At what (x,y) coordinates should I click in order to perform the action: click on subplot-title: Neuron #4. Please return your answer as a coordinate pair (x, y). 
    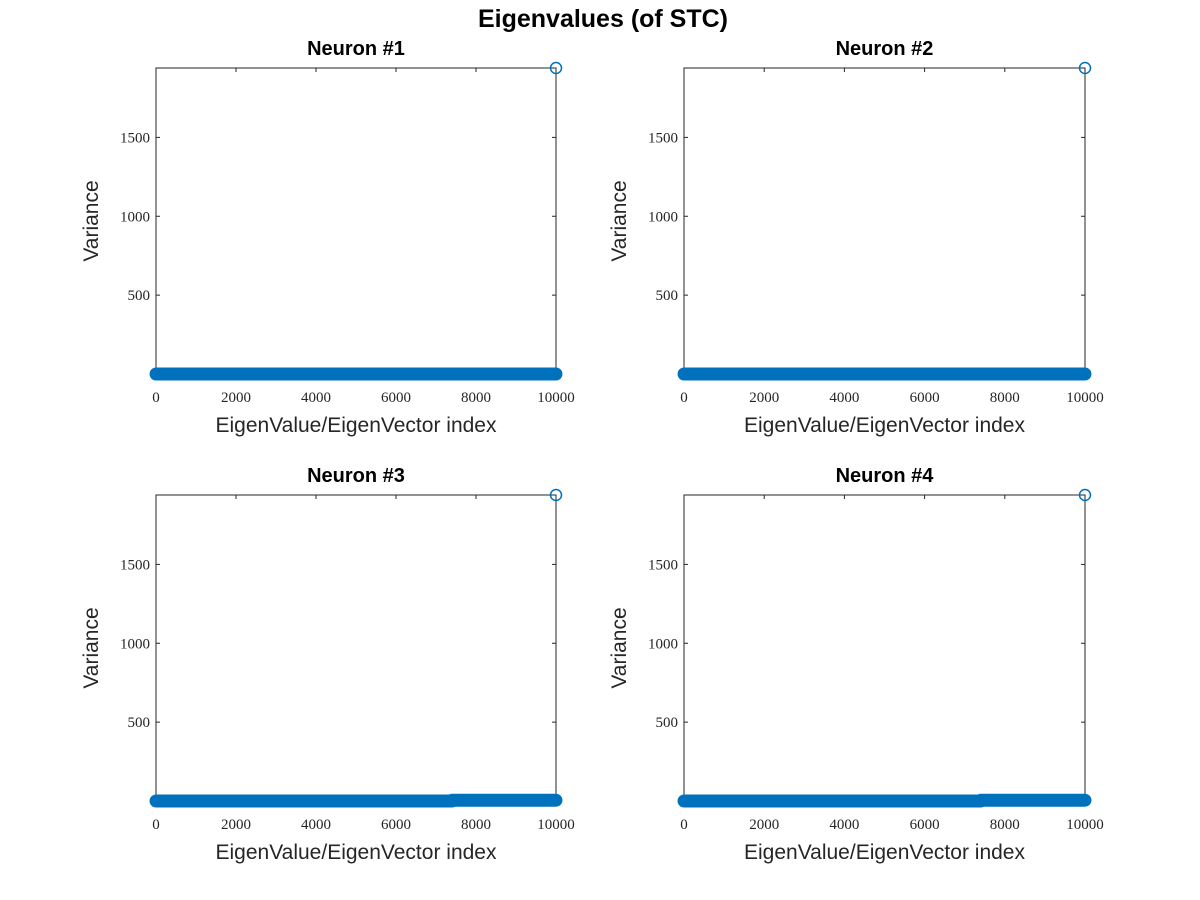
    Looking at the image, I should click on (885, 476).